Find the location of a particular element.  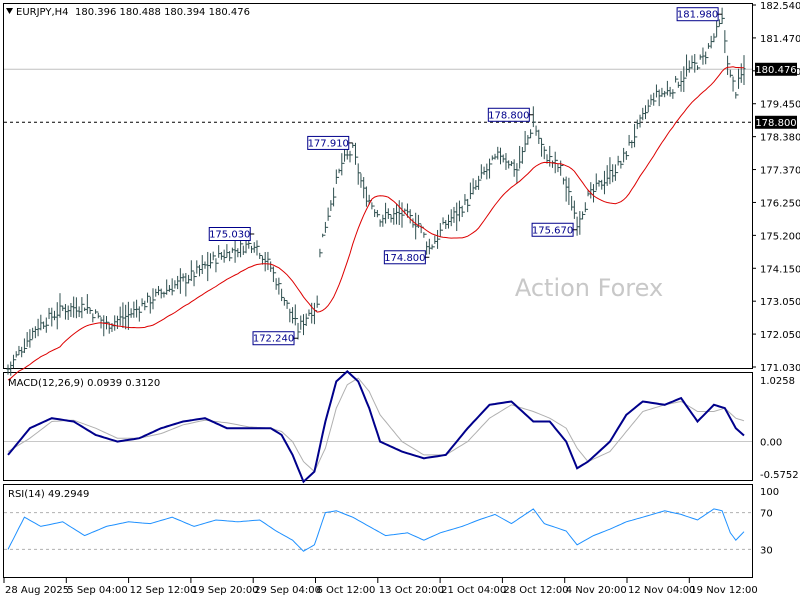

price-annotation: 175.670 is located at coordinates (554, 229).